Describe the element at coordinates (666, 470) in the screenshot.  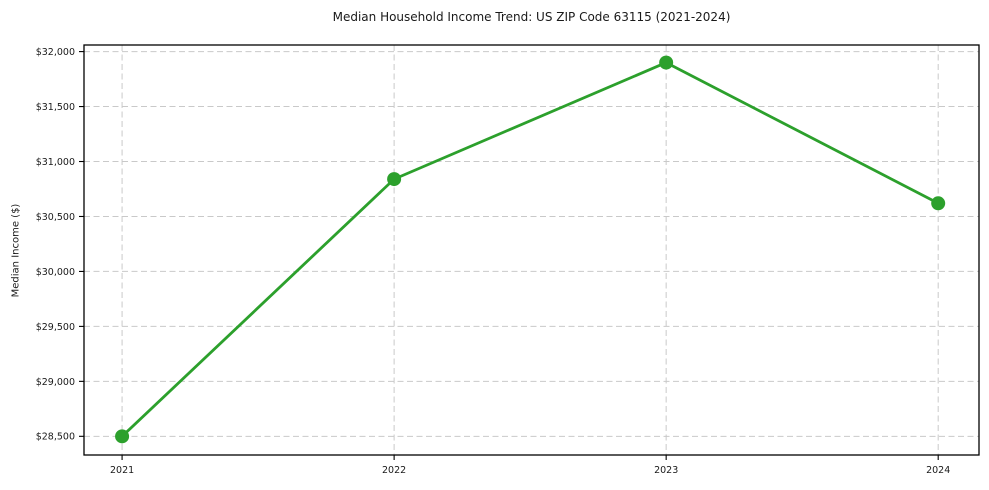
I see `x-tick-label: 2023` at that location.